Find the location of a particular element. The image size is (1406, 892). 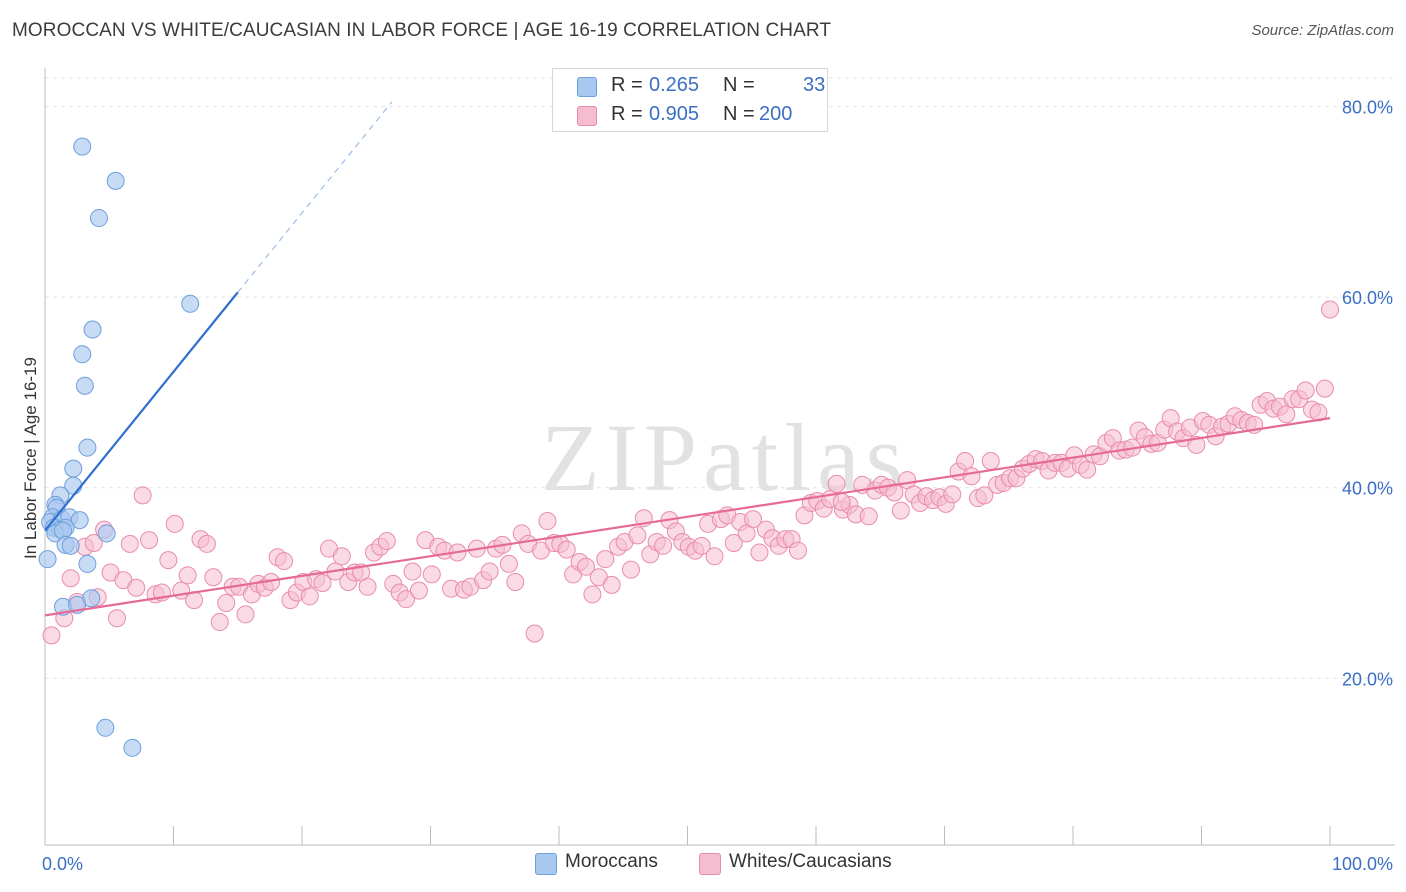

x-tick-label: 100.0% is located at coordinates (1362, 864).